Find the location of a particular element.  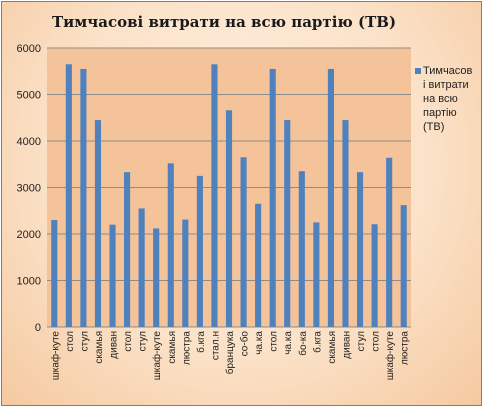

y-tick-label: 3000 is located at coordinates (29, 189).